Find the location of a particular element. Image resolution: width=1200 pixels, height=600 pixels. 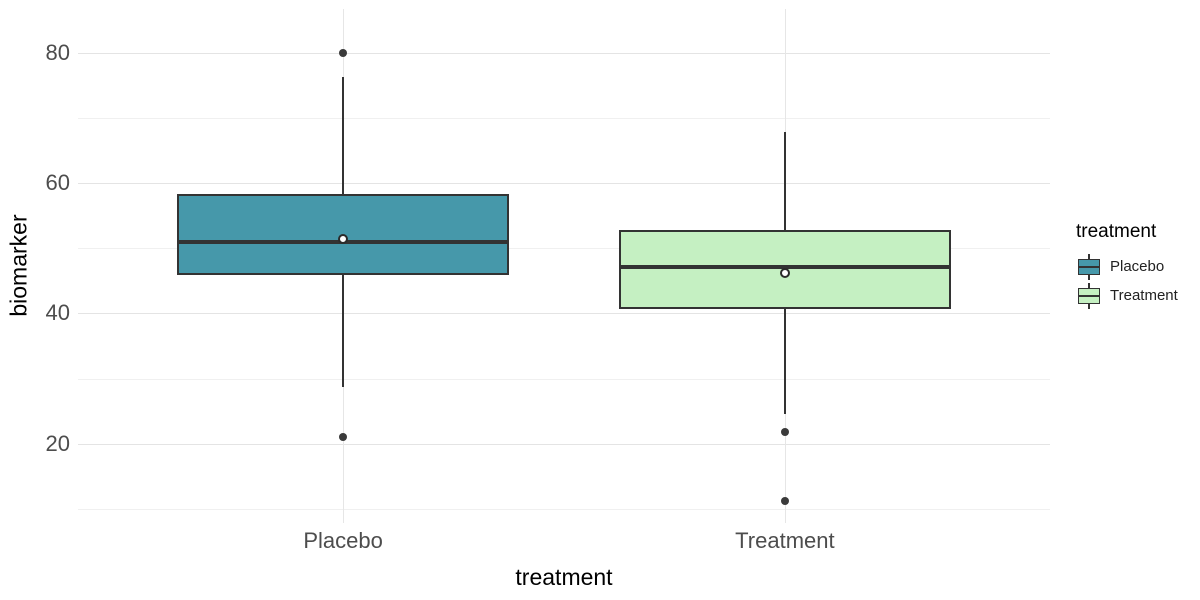

y-axis-title: biomarker is located at coordinates (18, 265).